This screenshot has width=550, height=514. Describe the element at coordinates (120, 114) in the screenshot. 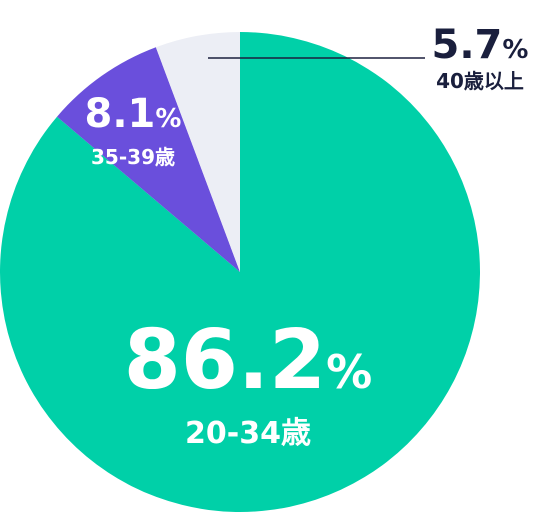

I see `value-number: 8.1` at that location.